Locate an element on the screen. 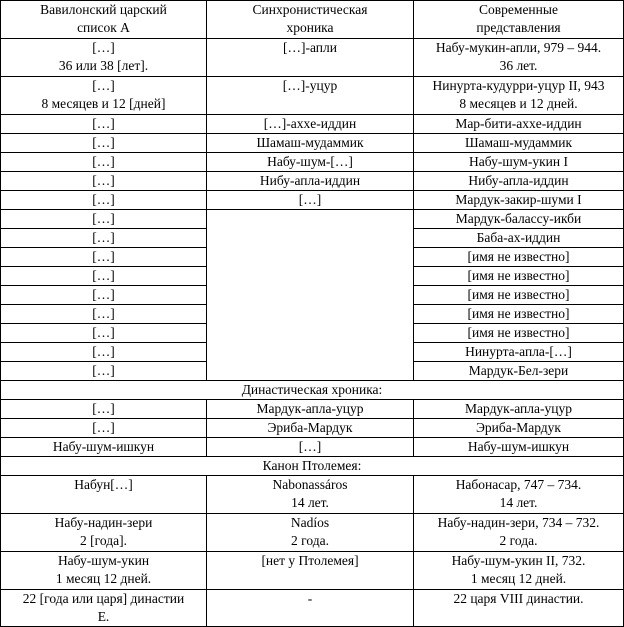  empty-merged-cell is located at coordinates (310, 295).